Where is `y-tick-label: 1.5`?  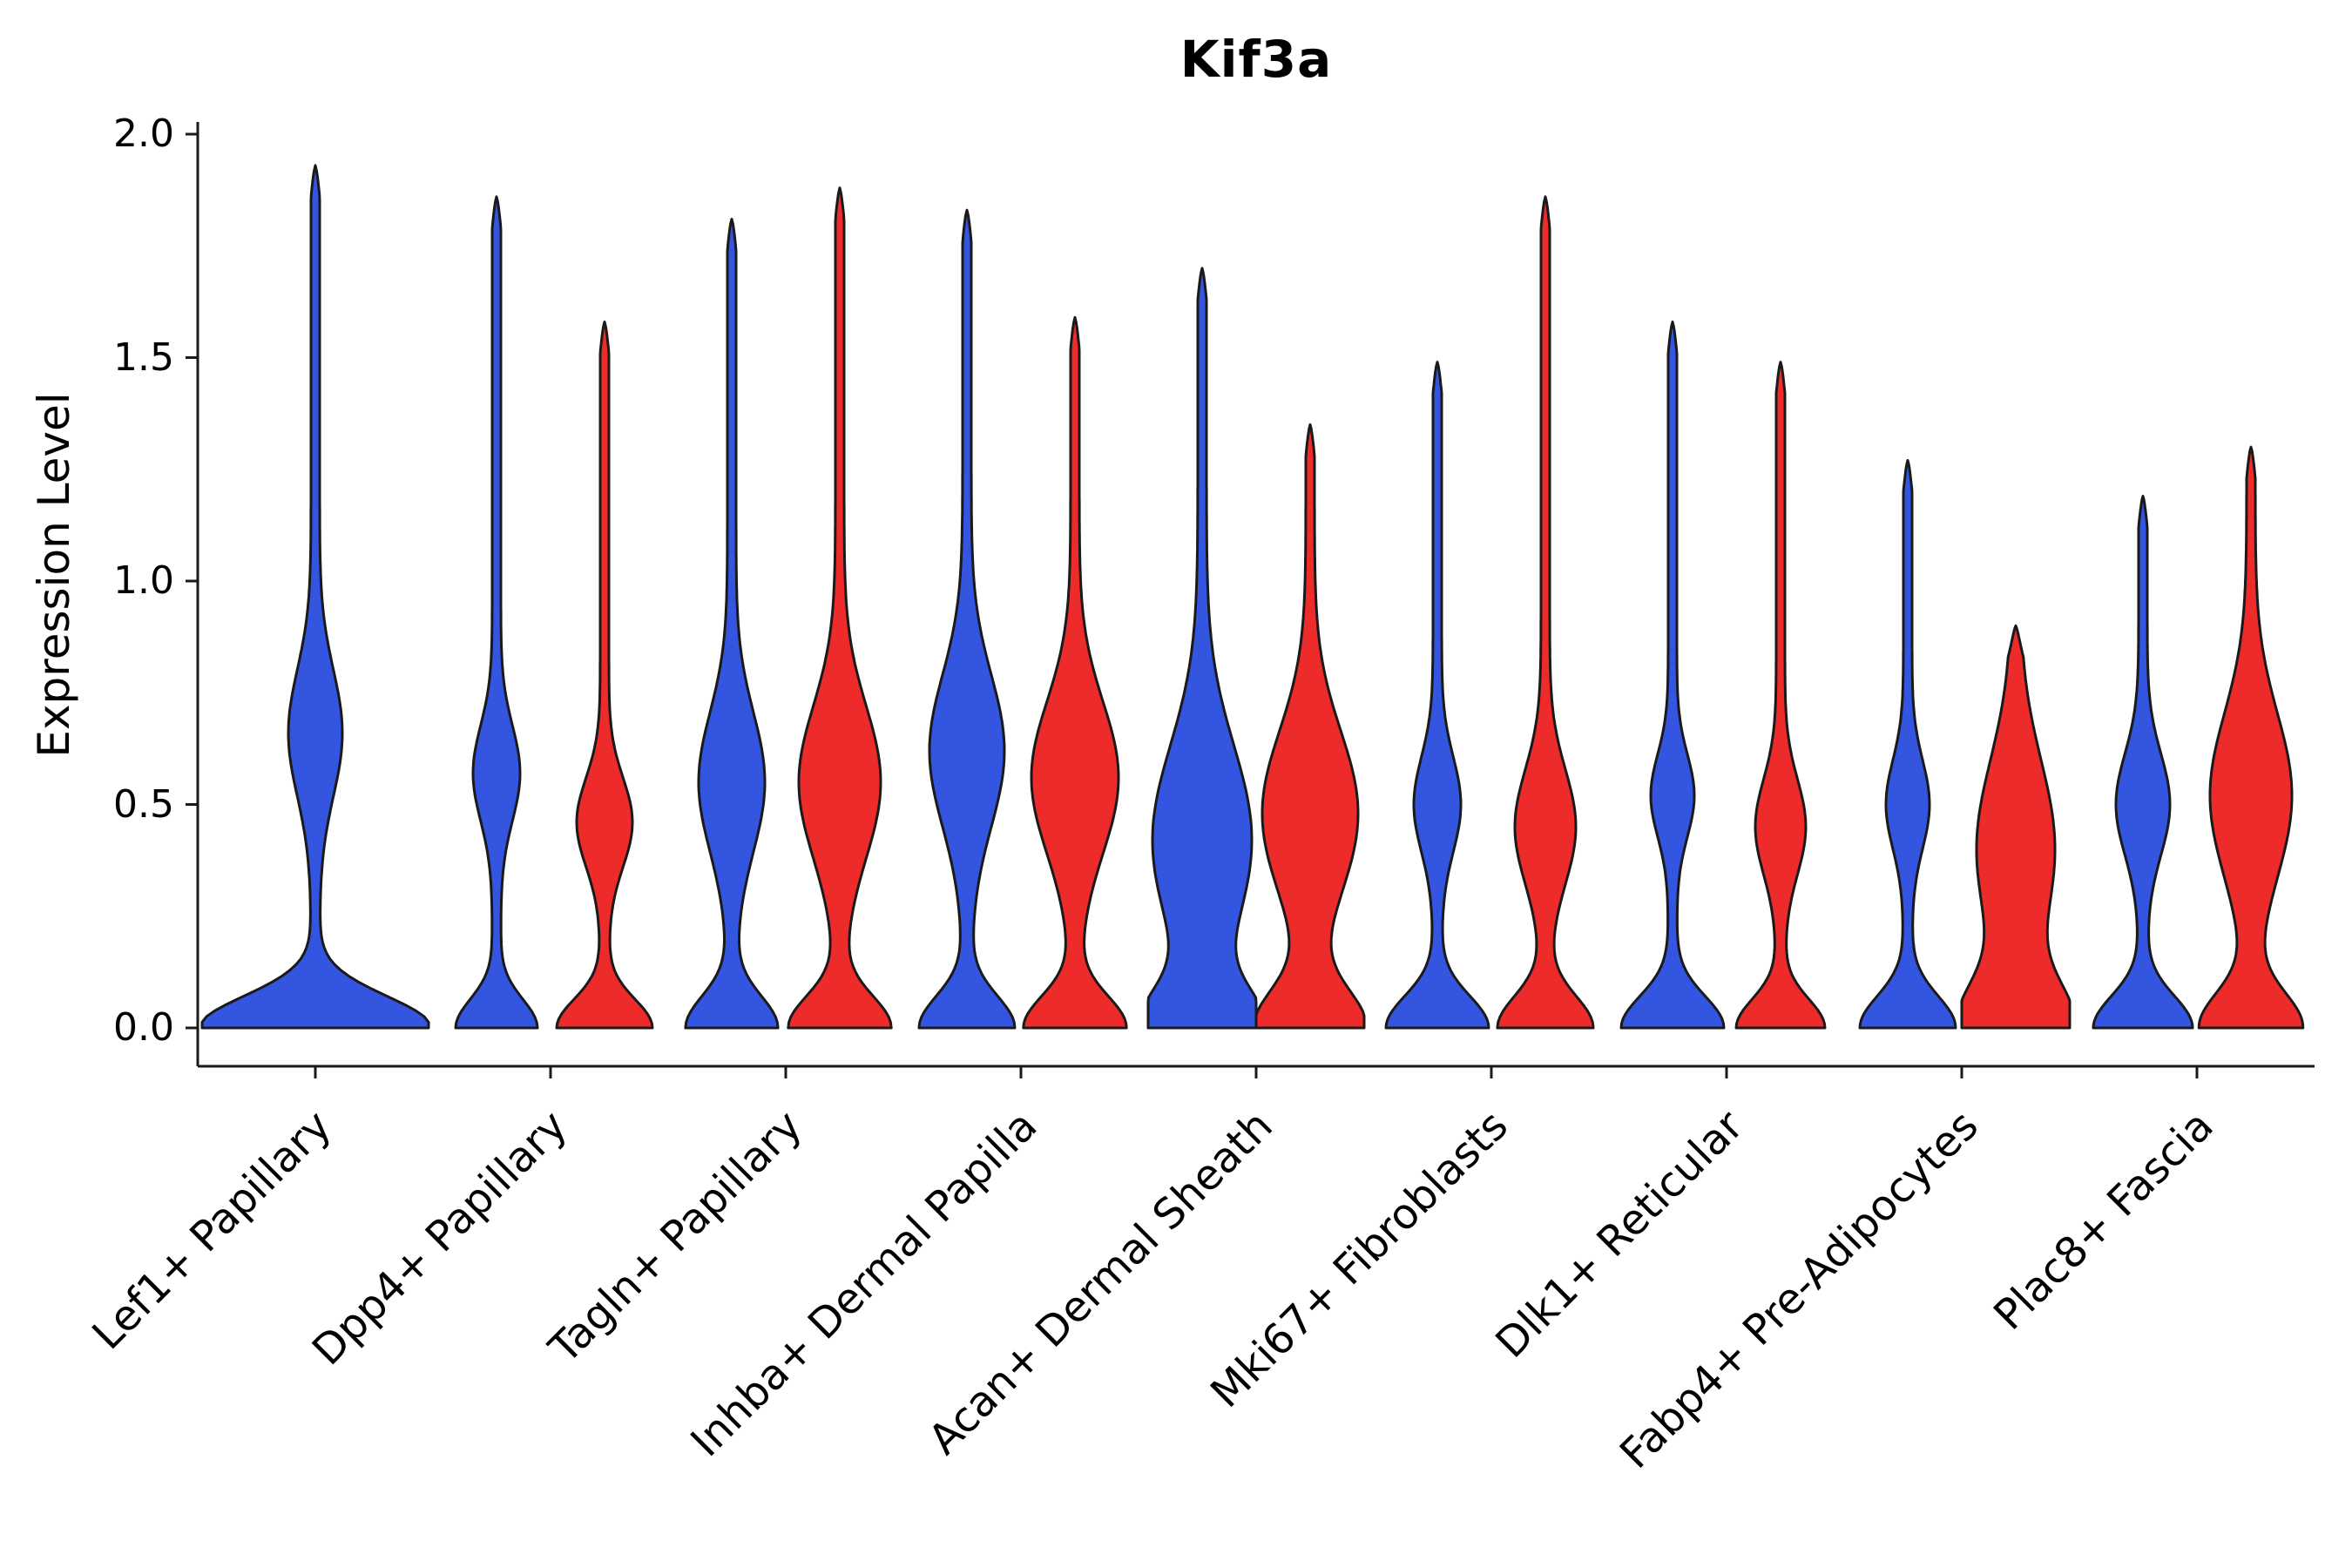
y-tick-label: 1.5 is located at coordinates (143, 357).